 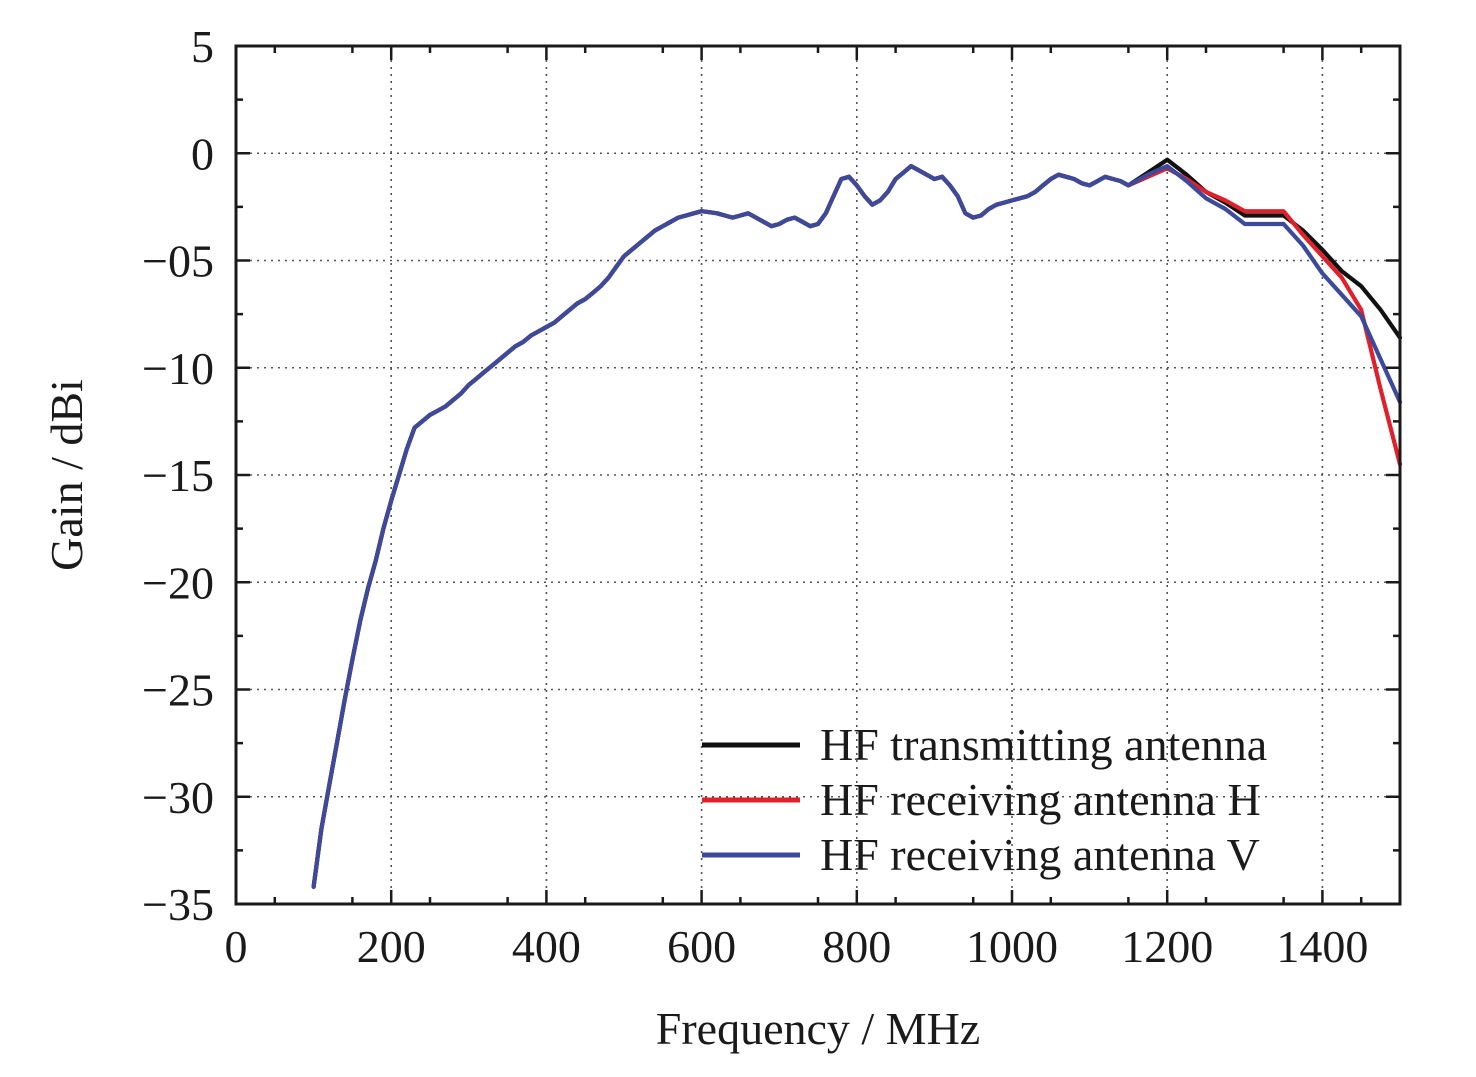 I want to click on y-tick-labels: 5 0 −05 −10 −15 −20 −25 −30 −35, so click(x=178, y=475).